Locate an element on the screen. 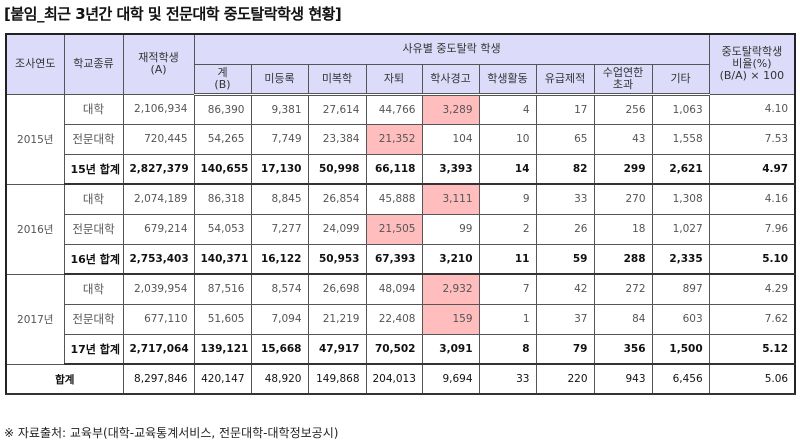  value-cell: 7.53 is located at coordinates (752, 139).